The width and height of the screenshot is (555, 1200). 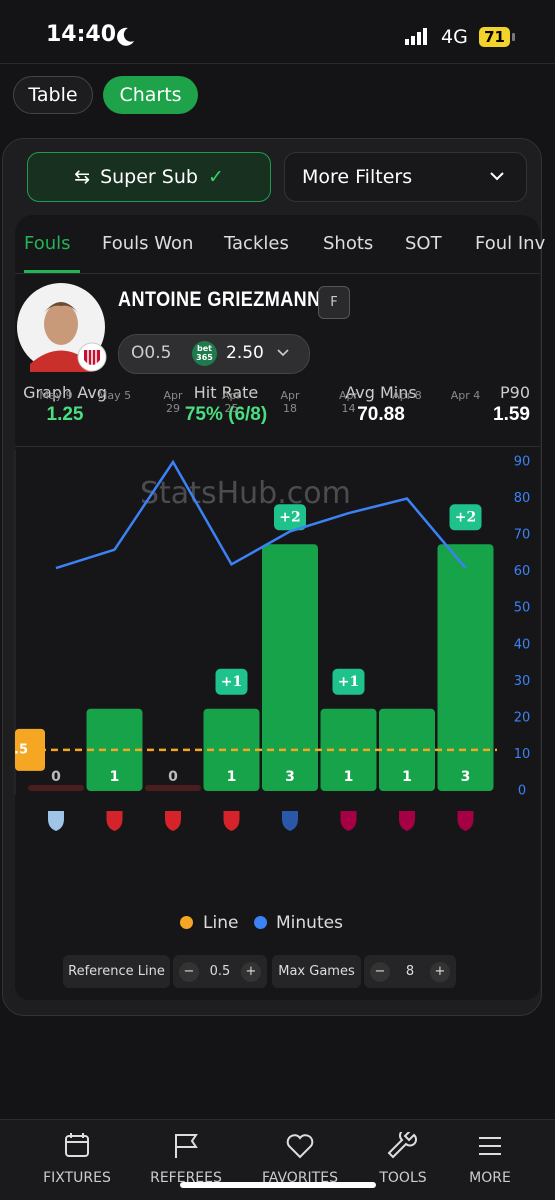 What do you see at coordinates (16, 749) in the screenshot?
I see `reference-tag-label: 0.5` at bounding box center [16, 749].